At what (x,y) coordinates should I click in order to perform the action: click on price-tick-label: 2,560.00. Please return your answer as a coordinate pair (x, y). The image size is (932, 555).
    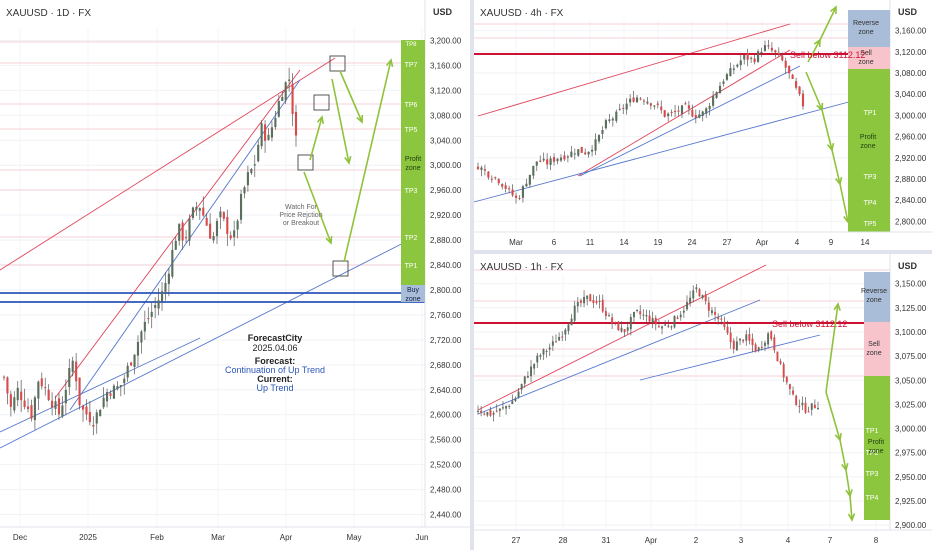
    Looking at the image, I should click on (446, 440).